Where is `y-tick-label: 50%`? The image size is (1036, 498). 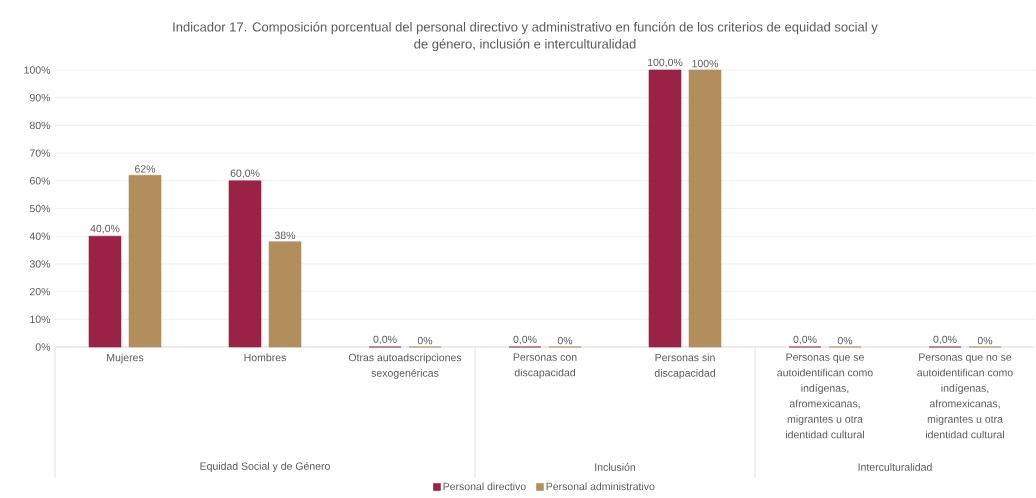
y-tick-label: 50% is located at coordinates (40, 208).